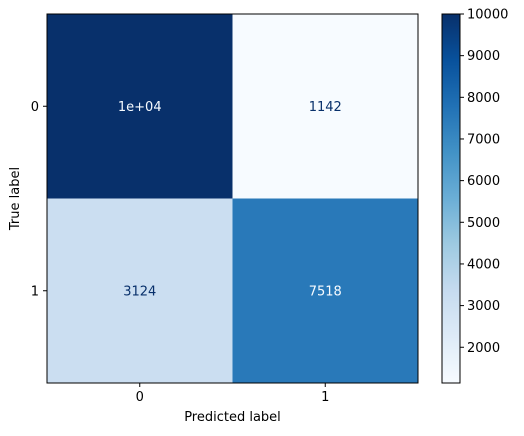 The height and width of the screenshot is (436, 524). I want to click on cell-value-label: 3124, so click(139, 291).